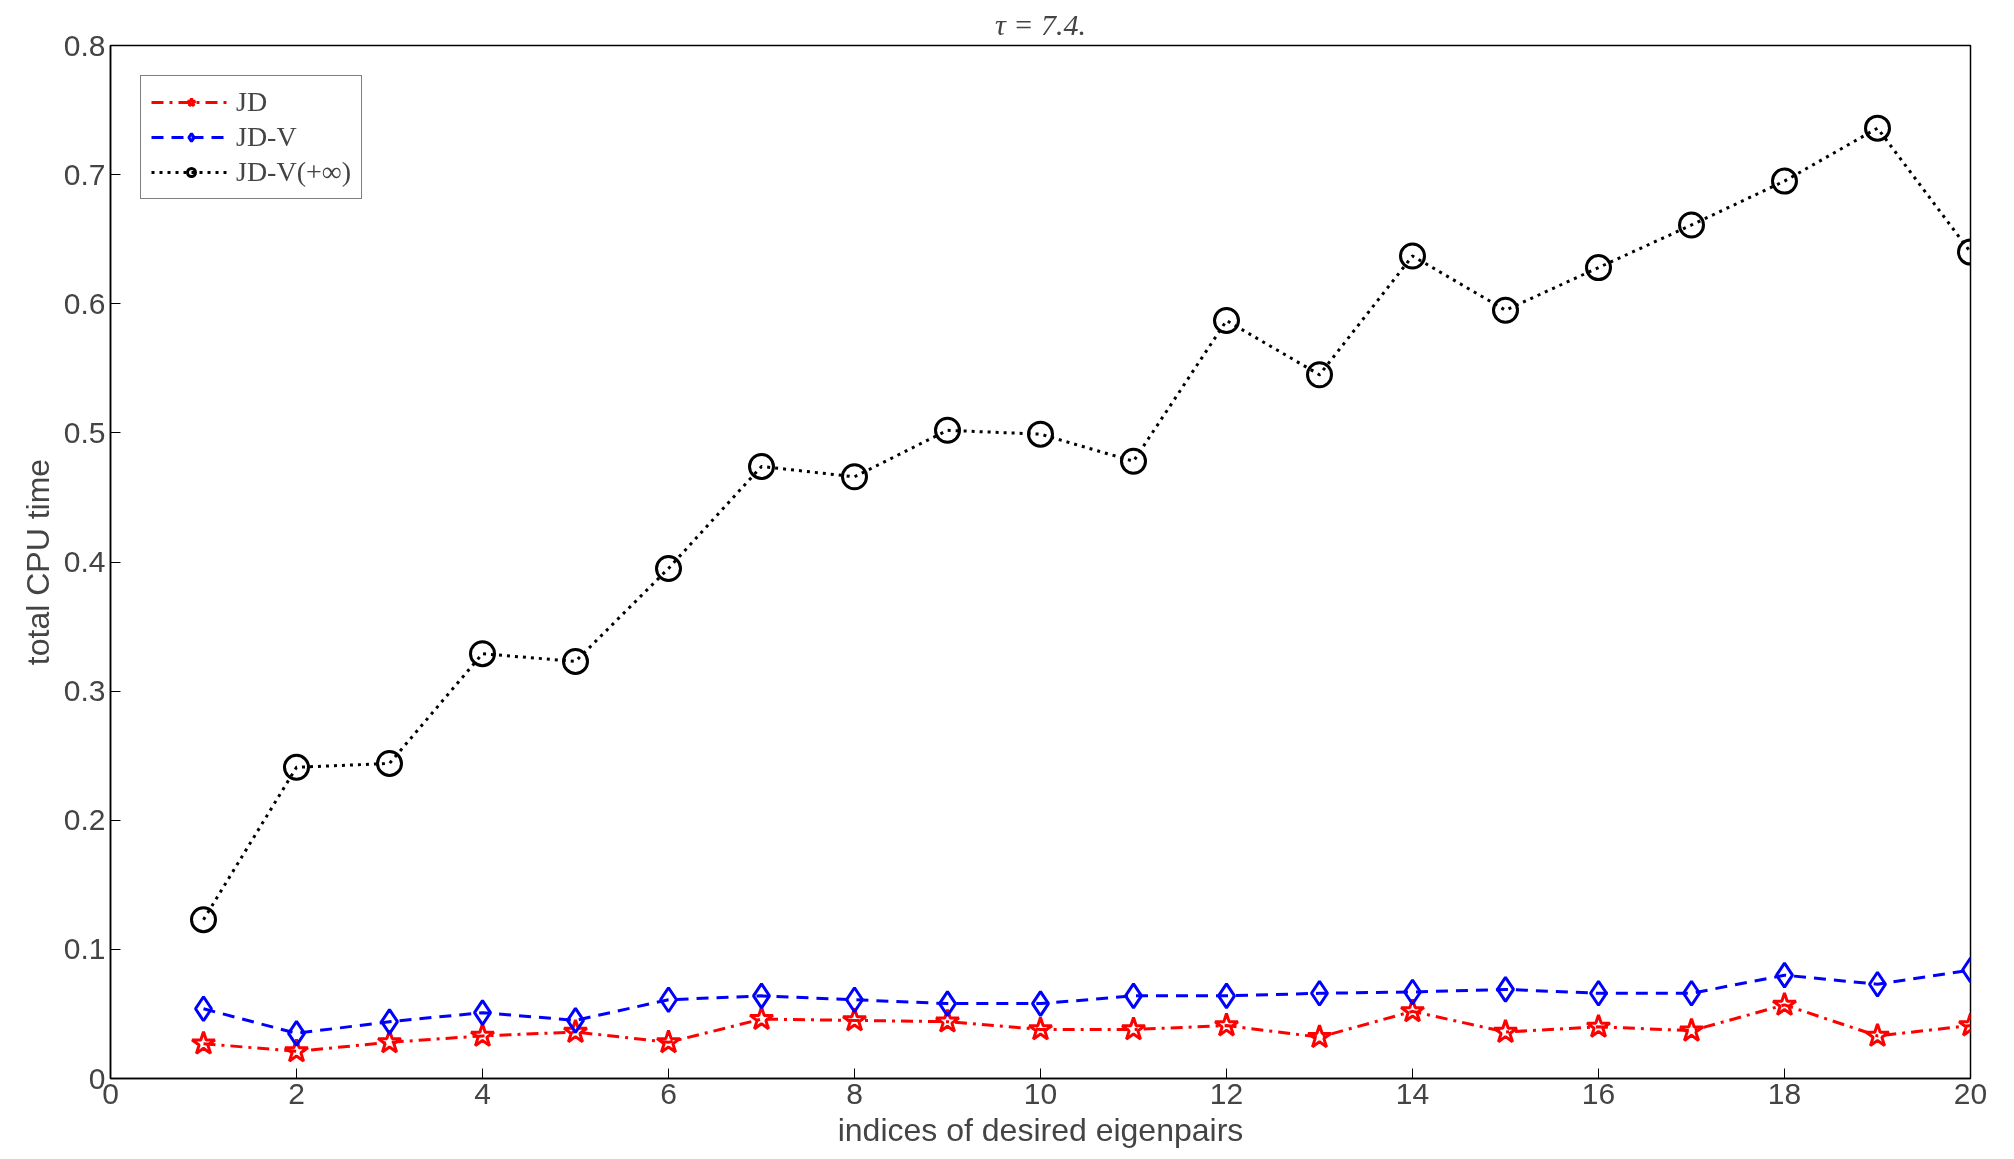  Describe the element at coordinates (1598, 1093) in the screenshot. I see `x-tick-label: 16` at that location.